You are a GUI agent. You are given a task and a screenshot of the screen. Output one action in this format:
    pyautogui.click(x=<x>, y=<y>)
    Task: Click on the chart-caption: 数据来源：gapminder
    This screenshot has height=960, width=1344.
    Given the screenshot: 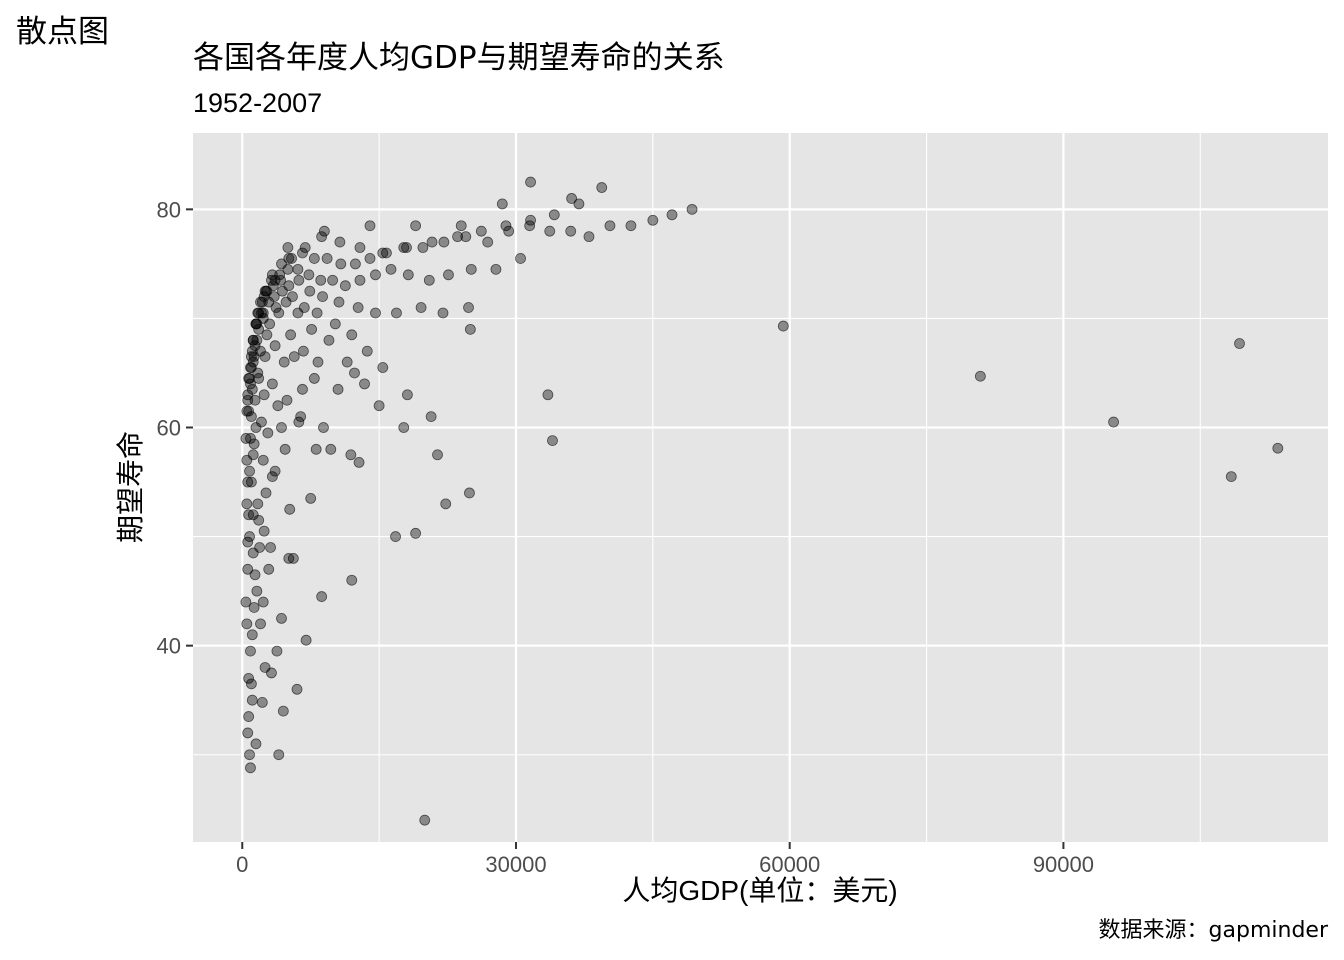 What is the action you would take?
    pyautogui.click(x=1213, y=930)
    